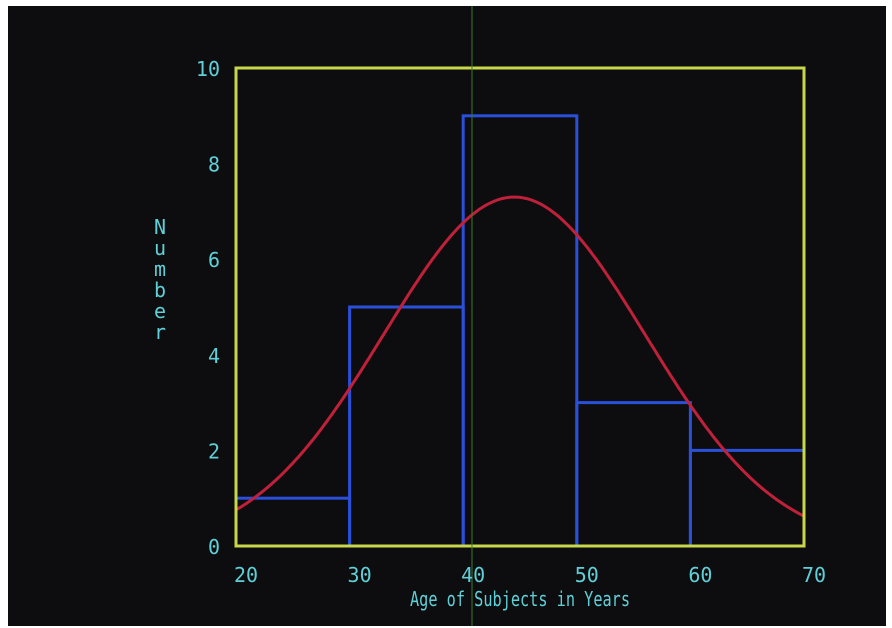 The image size is (892, 628). I want to click on x-tick-label: 20, so click(246, 575).